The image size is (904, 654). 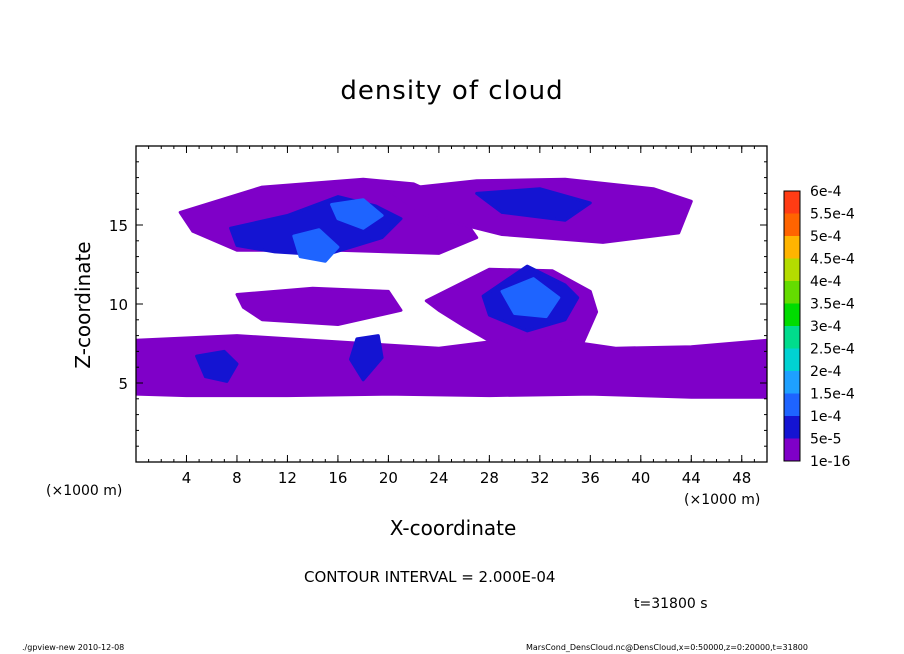 What do you see at coordinates (430, 577) in the screenshot?
I see `contour-interval-label: CONTOUR INTERVAL = 2.000E-04` at bounding box center [430, 577].